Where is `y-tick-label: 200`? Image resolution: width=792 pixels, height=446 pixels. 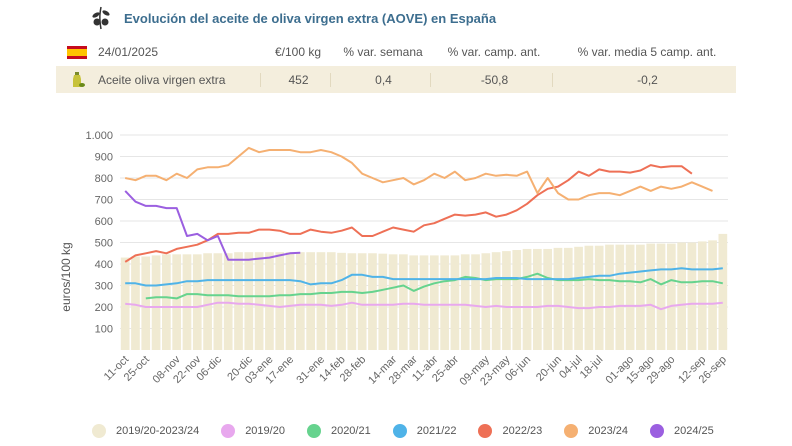
y-tick-label: 200 is located at coordinates (104, 308).